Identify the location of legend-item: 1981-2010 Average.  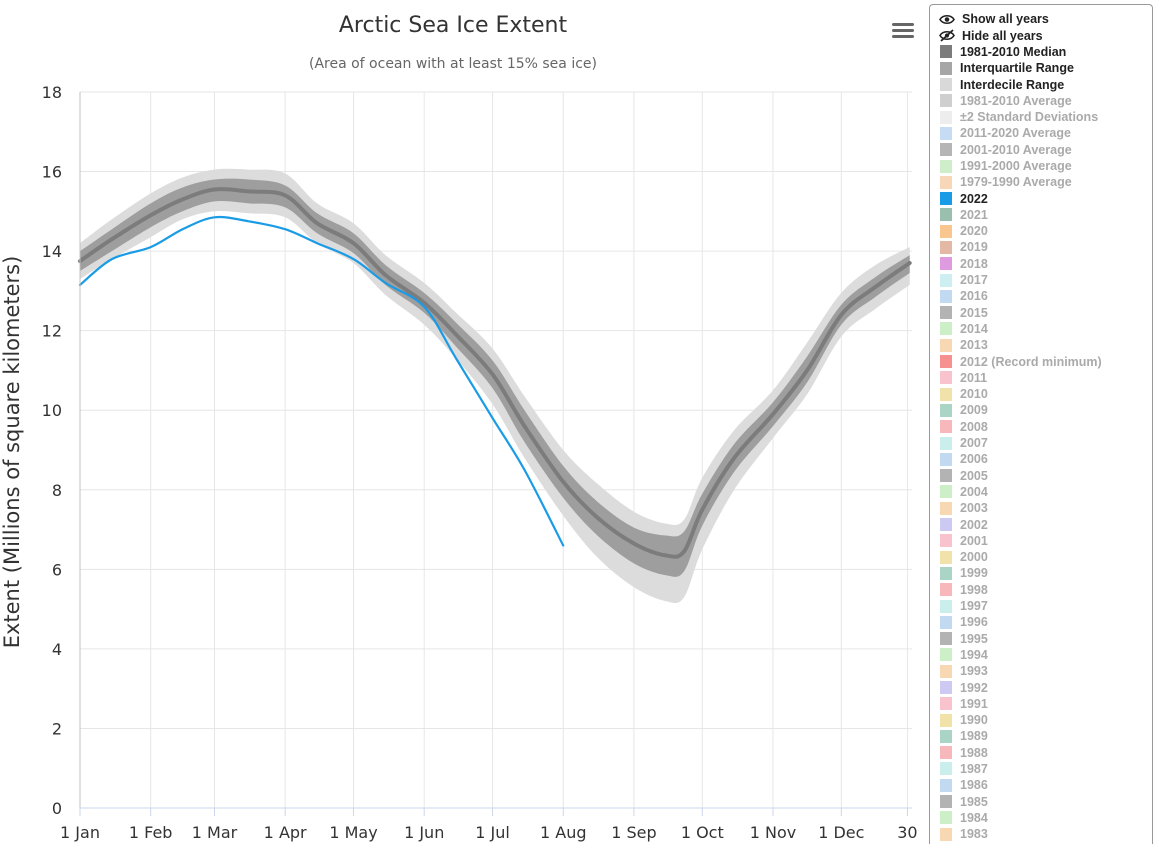
(1045, 101).